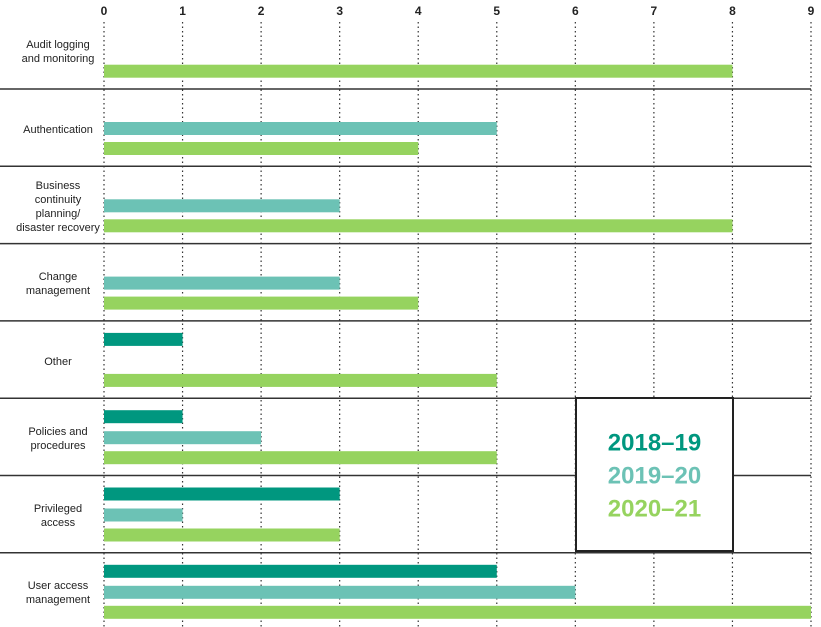  Describe the element at coordinates (654, 442) in the screenshot. I see `legend-label: 2018–19` at that location.